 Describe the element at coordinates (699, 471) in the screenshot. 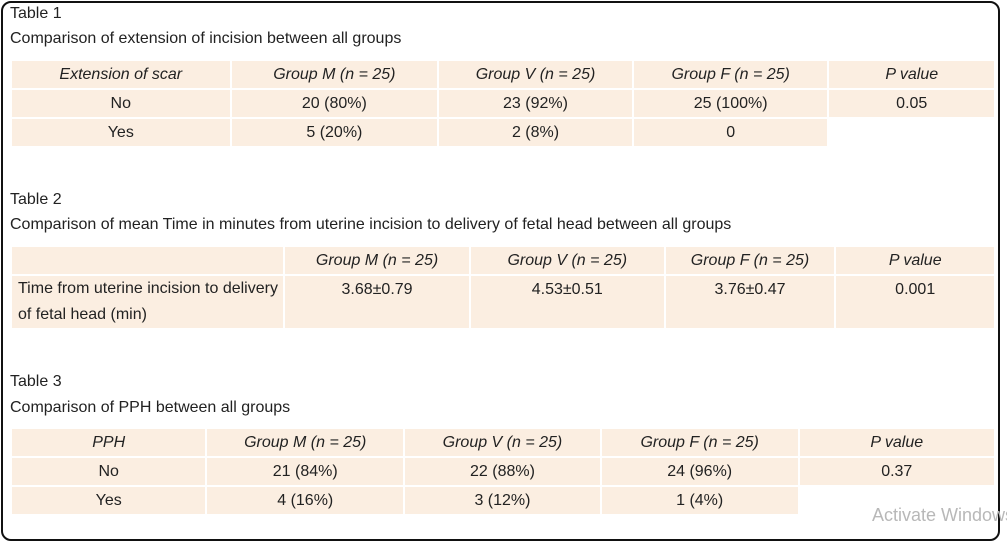

I see `table-cell: 24 (96%)` at that location.